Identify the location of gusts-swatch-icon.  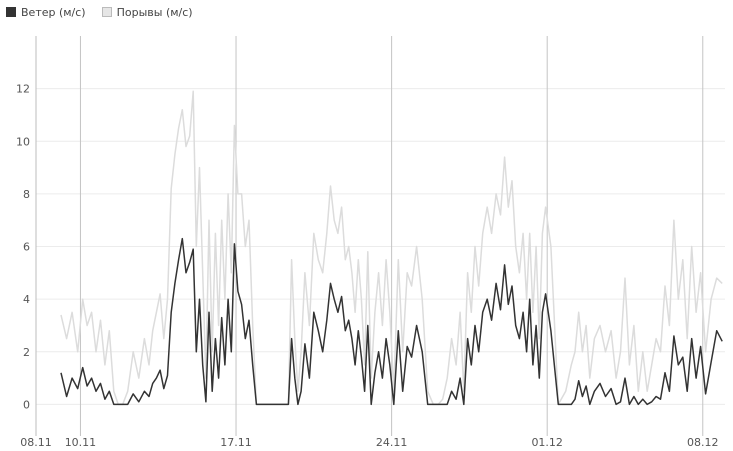
(106, 12).